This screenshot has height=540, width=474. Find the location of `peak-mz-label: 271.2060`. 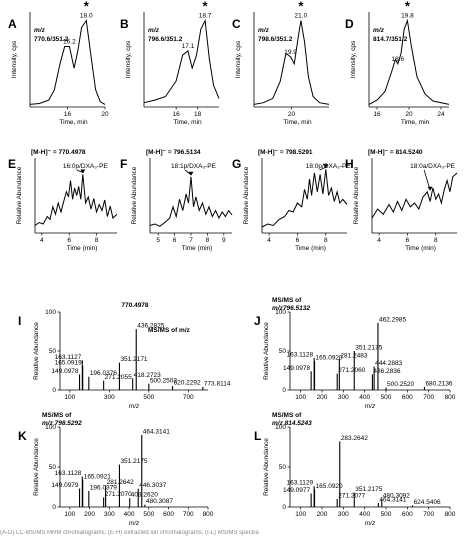

peak-mz-label: 271.2060 is located at coordinates (351, 370).